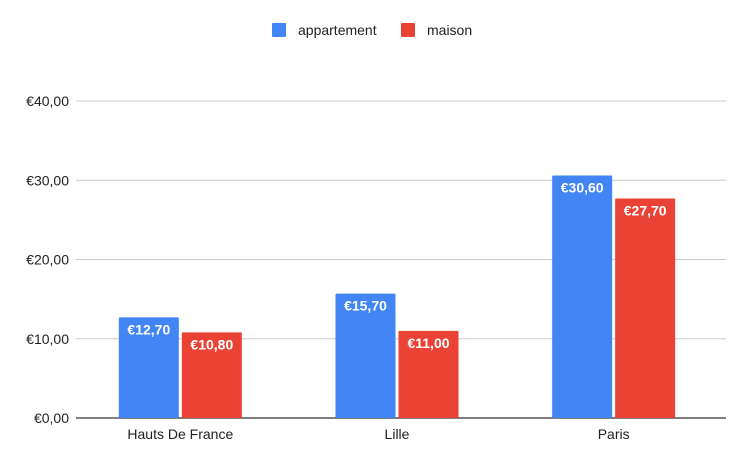 This screenshot has width=750, height=464. What do you see at coordinates (47, 101) in the screenshot?
I see `y-tick-label: €40,00` at bounding box center [47, 101].